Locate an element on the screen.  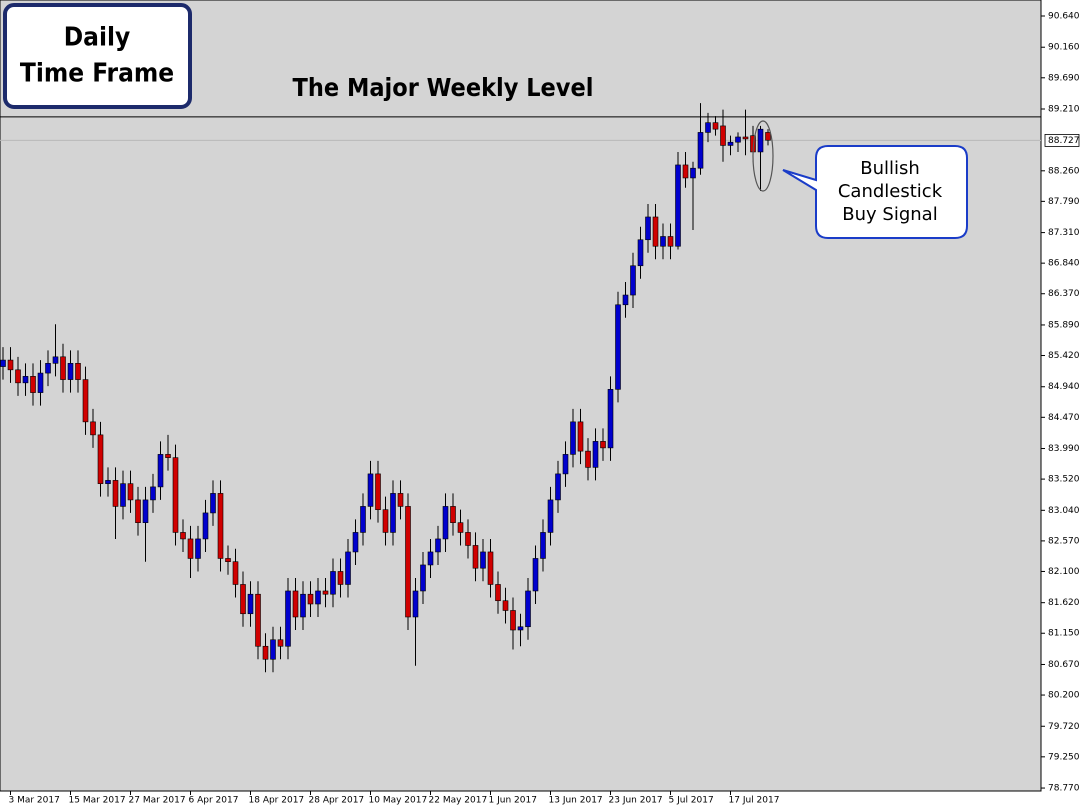
x-tick-label: 3 Mar 2017 is located at coordinates (34, 801).